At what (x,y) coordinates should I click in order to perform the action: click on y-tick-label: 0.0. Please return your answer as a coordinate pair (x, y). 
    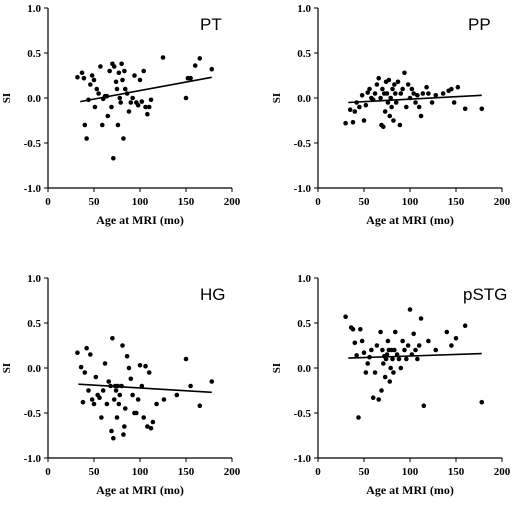
    Looking at the image, I should click on (304, 99).